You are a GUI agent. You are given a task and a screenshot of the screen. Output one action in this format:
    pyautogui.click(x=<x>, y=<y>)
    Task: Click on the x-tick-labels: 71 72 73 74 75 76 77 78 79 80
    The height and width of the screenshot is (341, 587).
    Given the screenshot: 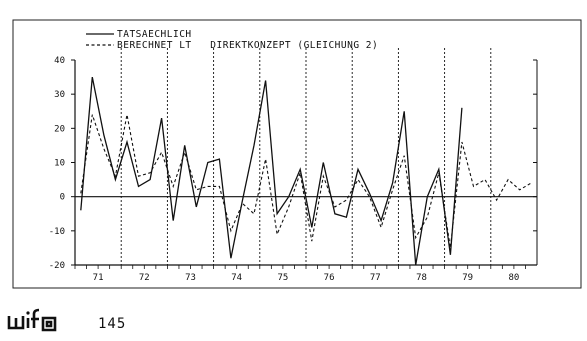 What is the action you would take?
    pyautogui.click(x=306, y=278)
    